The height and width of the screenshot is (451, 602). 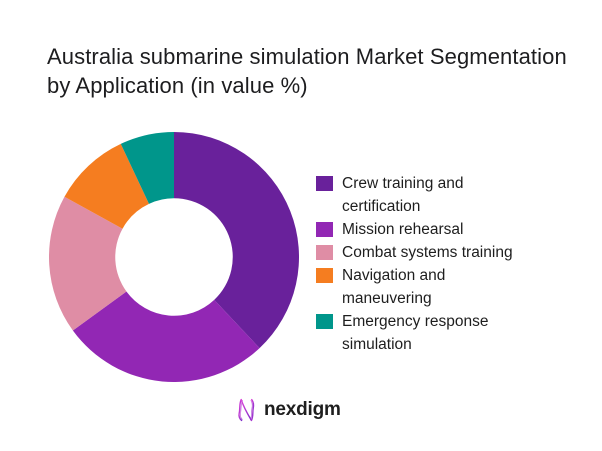 I want to click on nexdigm-logo-icon, so click(x=246, y=410).